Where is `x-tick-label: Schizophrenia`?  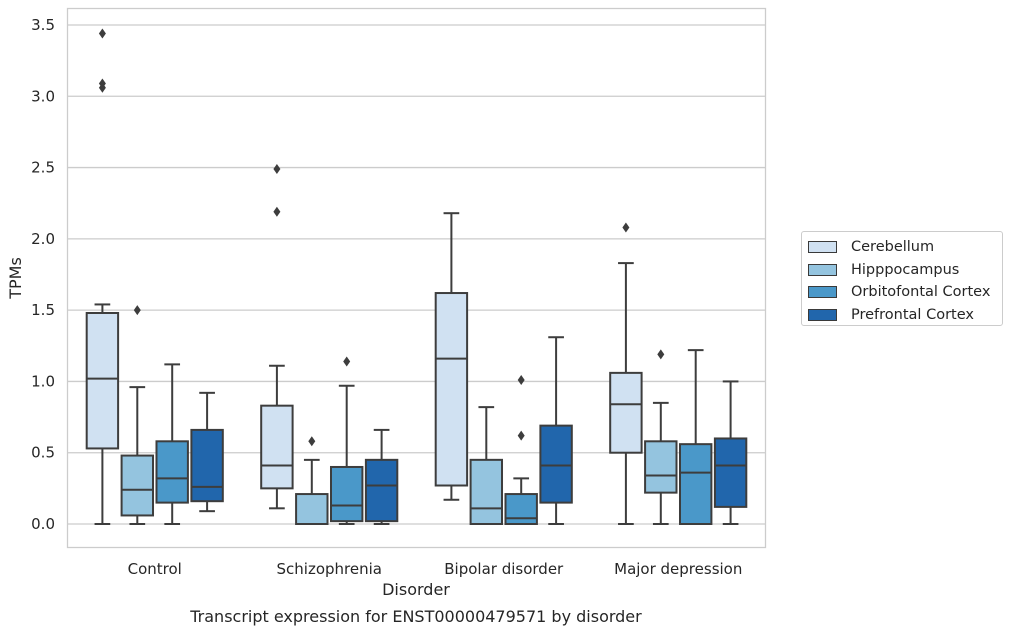
x-tick-label: Schizophrenia is located at coordinates (329, 569).